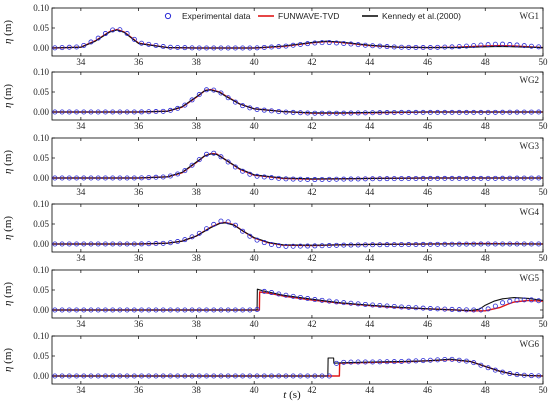  Describe the element at coordinates (41, 112) in the screenshot. I see `y-tick-label: 0.00` at that location.